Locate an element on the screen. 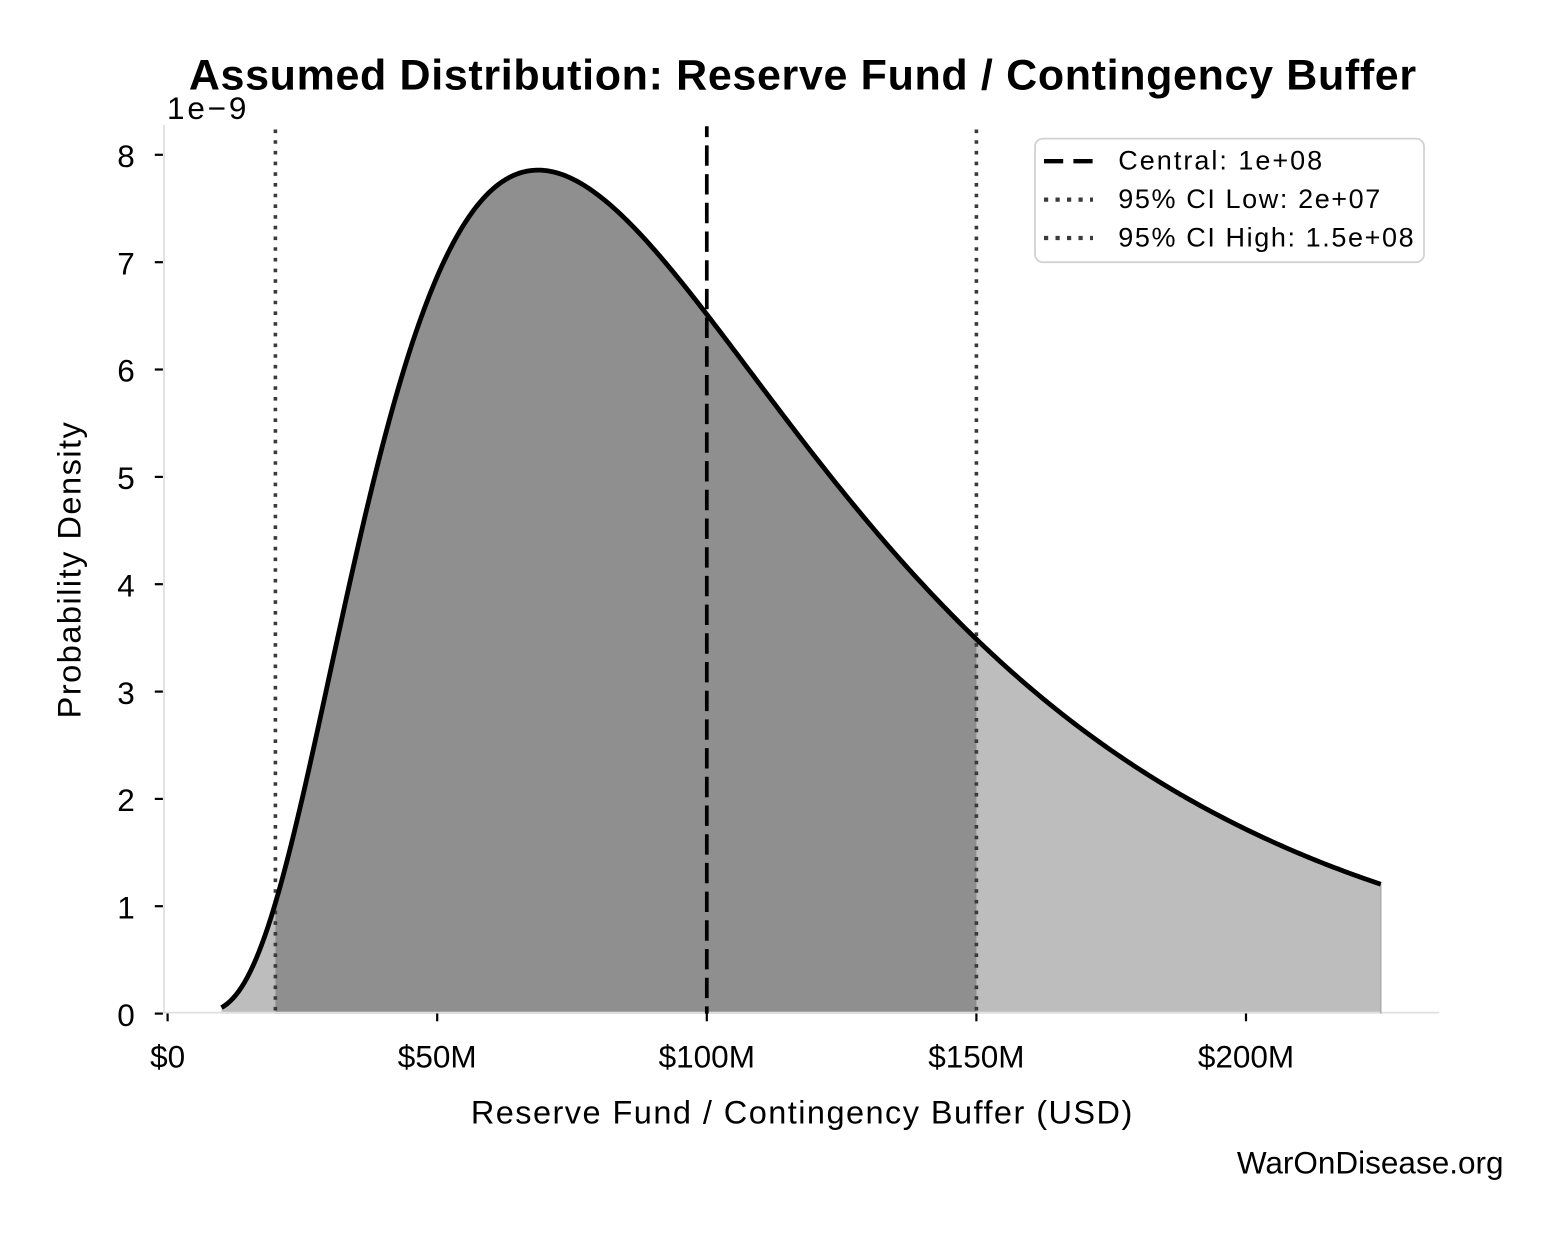  svg-text: 5 is located at coordinates (126, 478).